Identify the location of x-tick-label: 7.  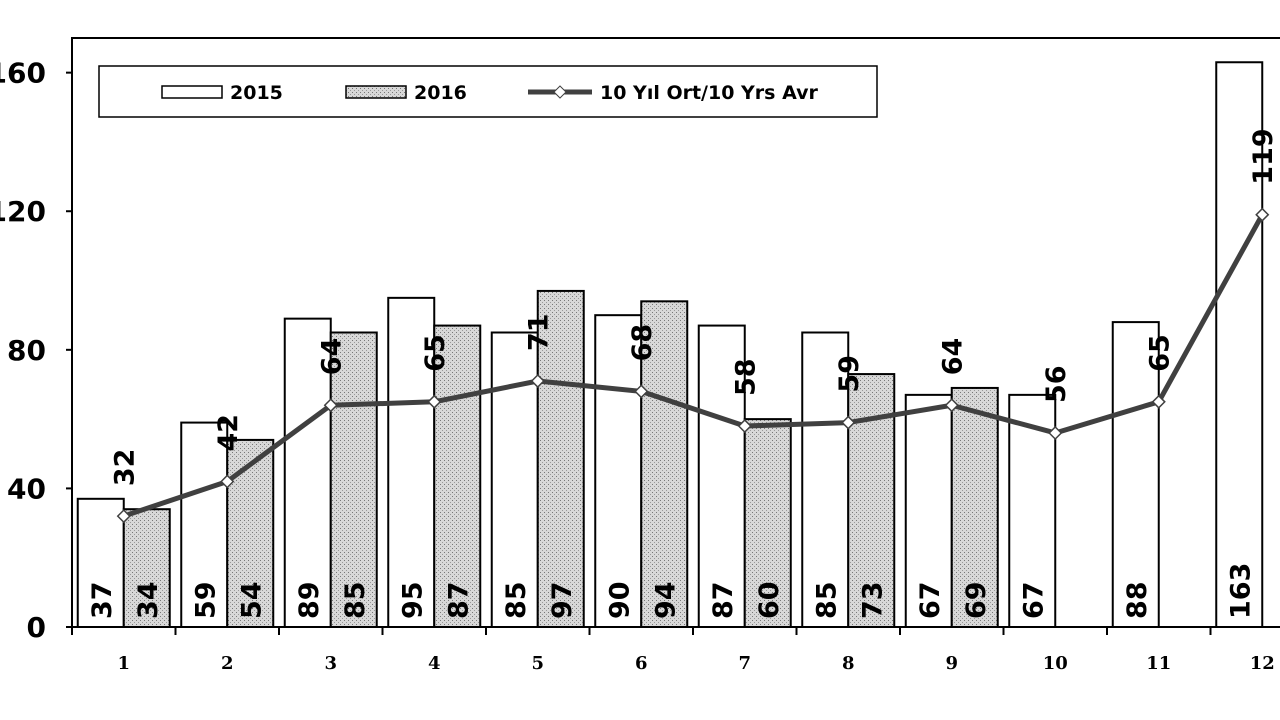
(744, 663).